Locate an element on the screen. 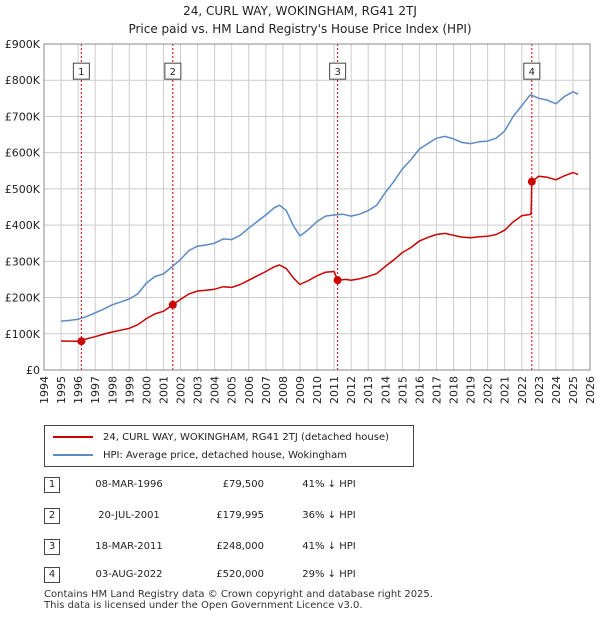 The width and height of the screenshot is (600, 620). transaction-date: 20-JUL-2001 is located at coordinates (129, 515).